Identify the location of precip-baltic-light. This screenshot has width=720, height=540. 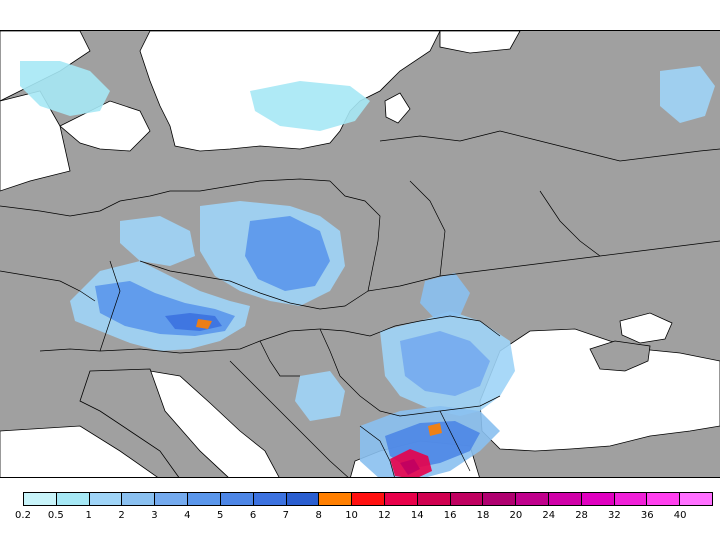
(310, 106).